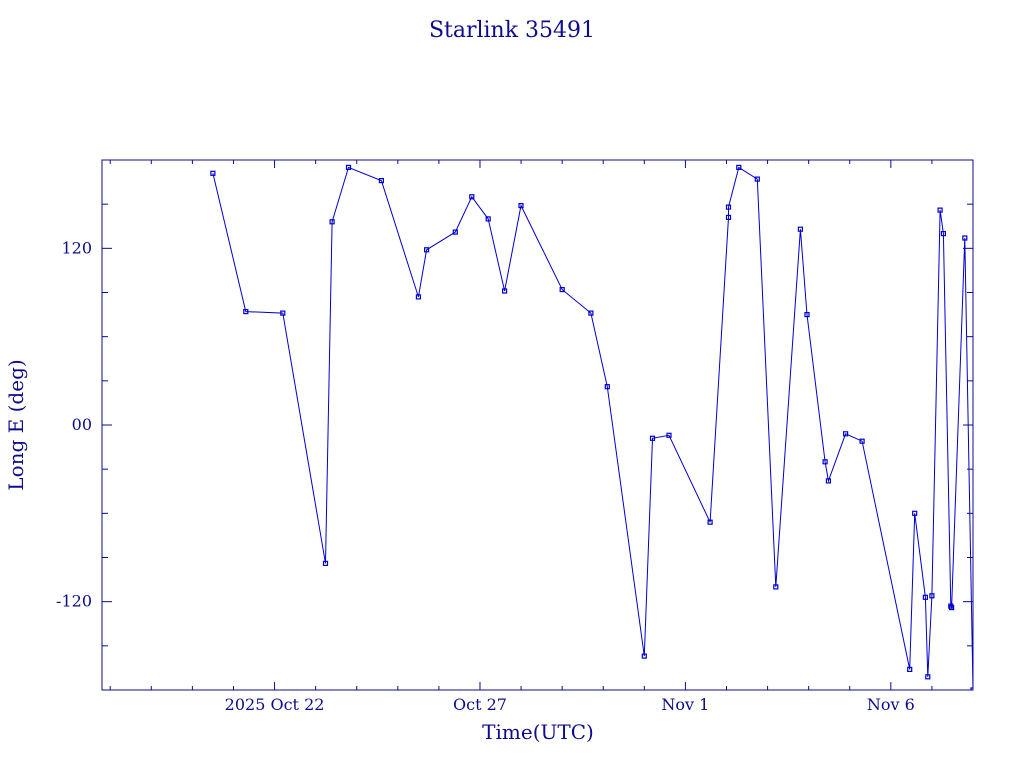  Describe the element at coordinates (16, 424) in the screenshot. I see `y-axis-label: Long E (deg)` at that location.